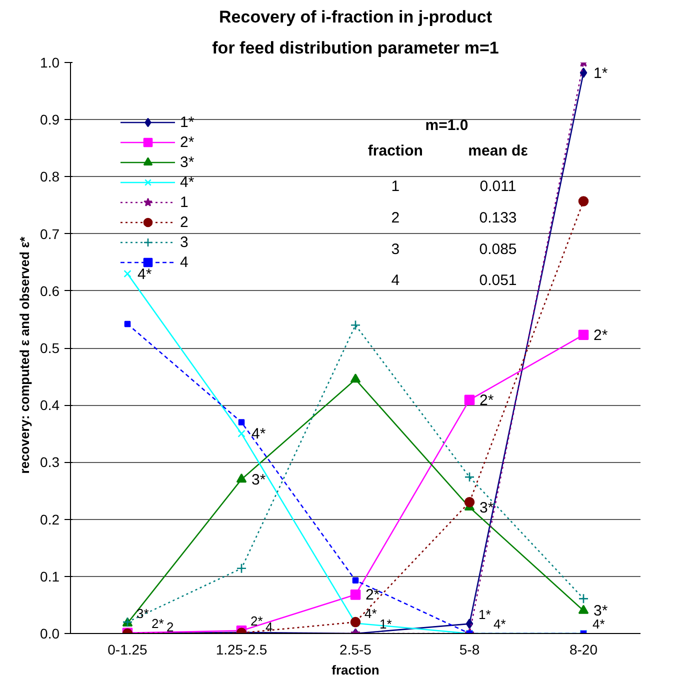 The width and height of the screenshot is (684, 690). What do you see at coordinates (469, 650) in the screenshot?
I see `x-tick-label: 5-8` at bounding box center [469, 650].